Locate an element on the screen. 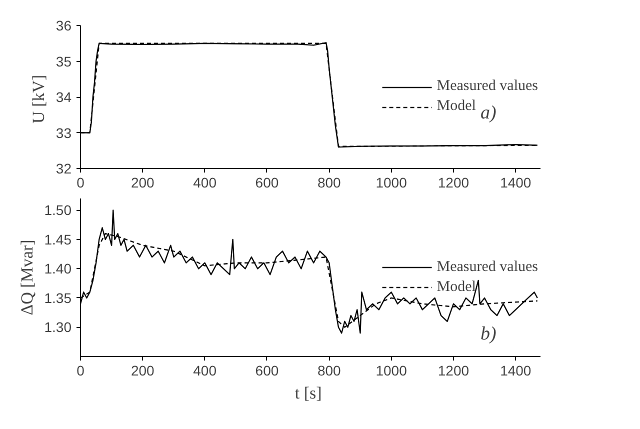 This screenshot has height=429, width=640. x-axis-title: t [s] is located at coordinates (308, 393).